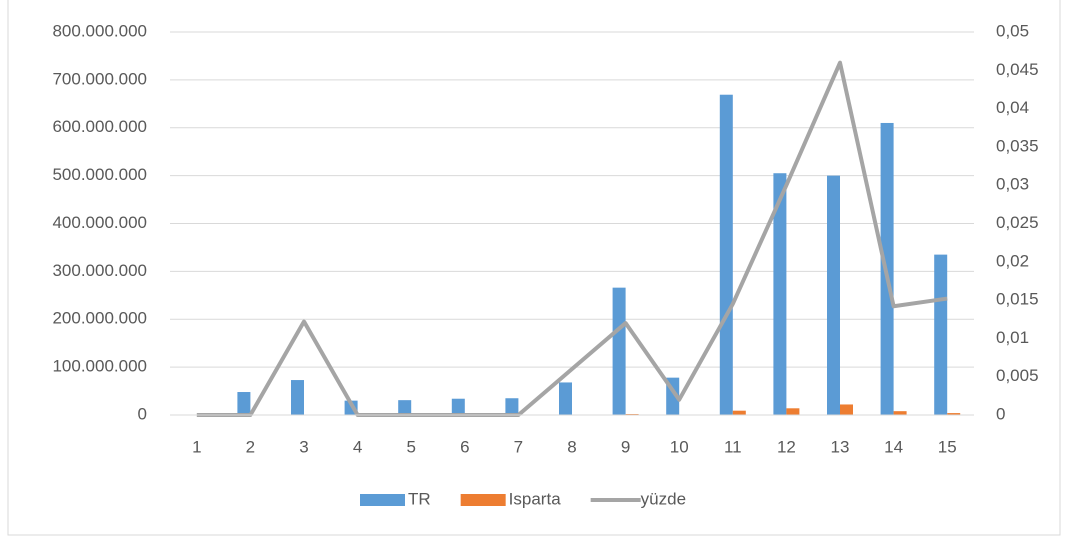 The height and width of the screenshot is (538, 1068). What do you see at coordinates (1012, 260) in the screenshot?
I see `y2-tick-label: 0,02` at bounding box center [1012, 260].